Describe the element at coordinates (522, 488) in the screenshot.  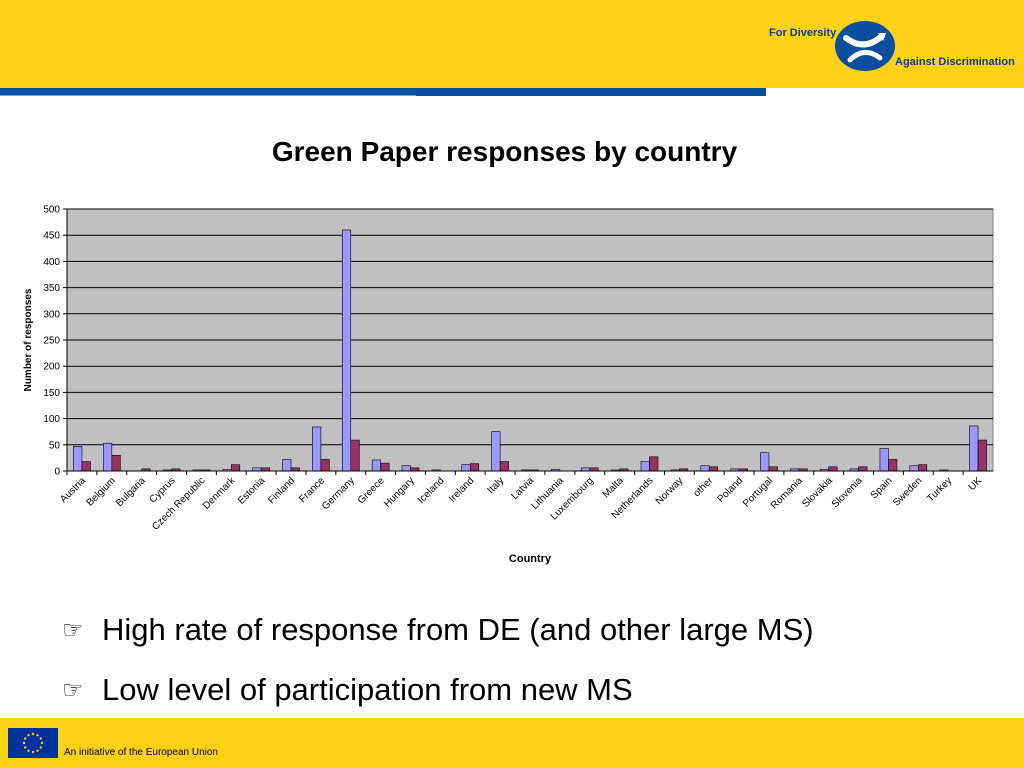
I see `x-tick-label: Latvia` at that location.